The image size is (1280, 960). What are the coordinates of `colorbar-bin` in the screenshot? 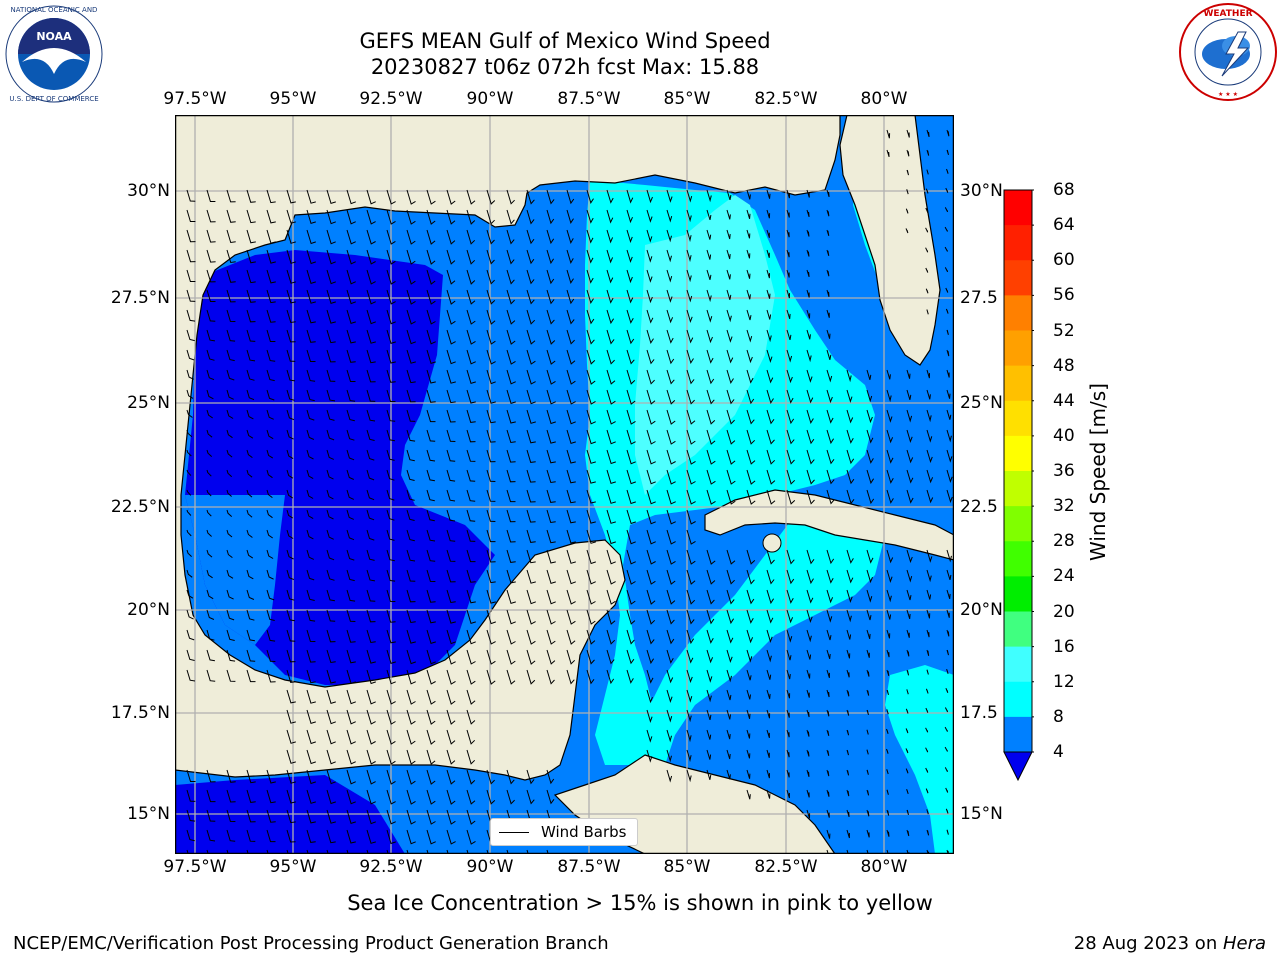 It's located at (1018, 734).